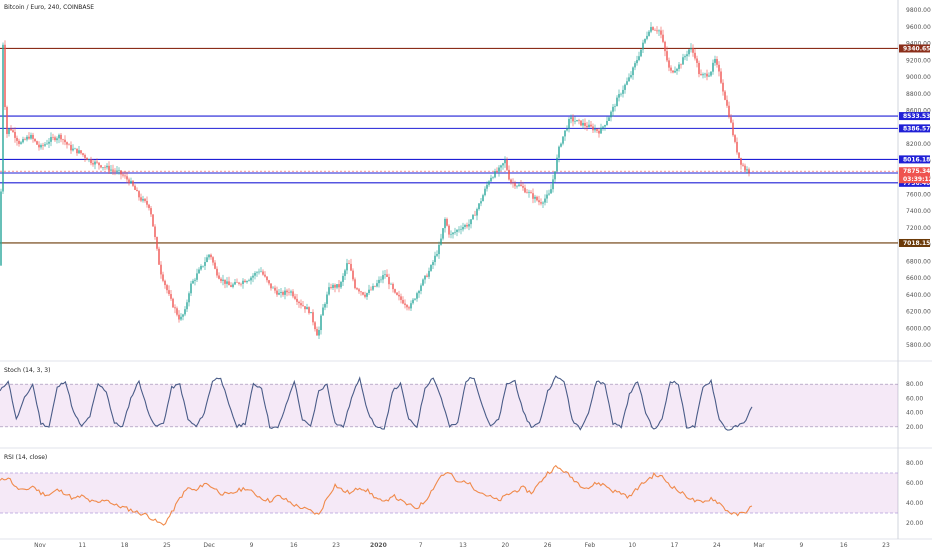  What do you see at coordinates (918, 295) in the screenshot?
I see `price-tick-label: 6400.00` at bounding box center [918, 295].